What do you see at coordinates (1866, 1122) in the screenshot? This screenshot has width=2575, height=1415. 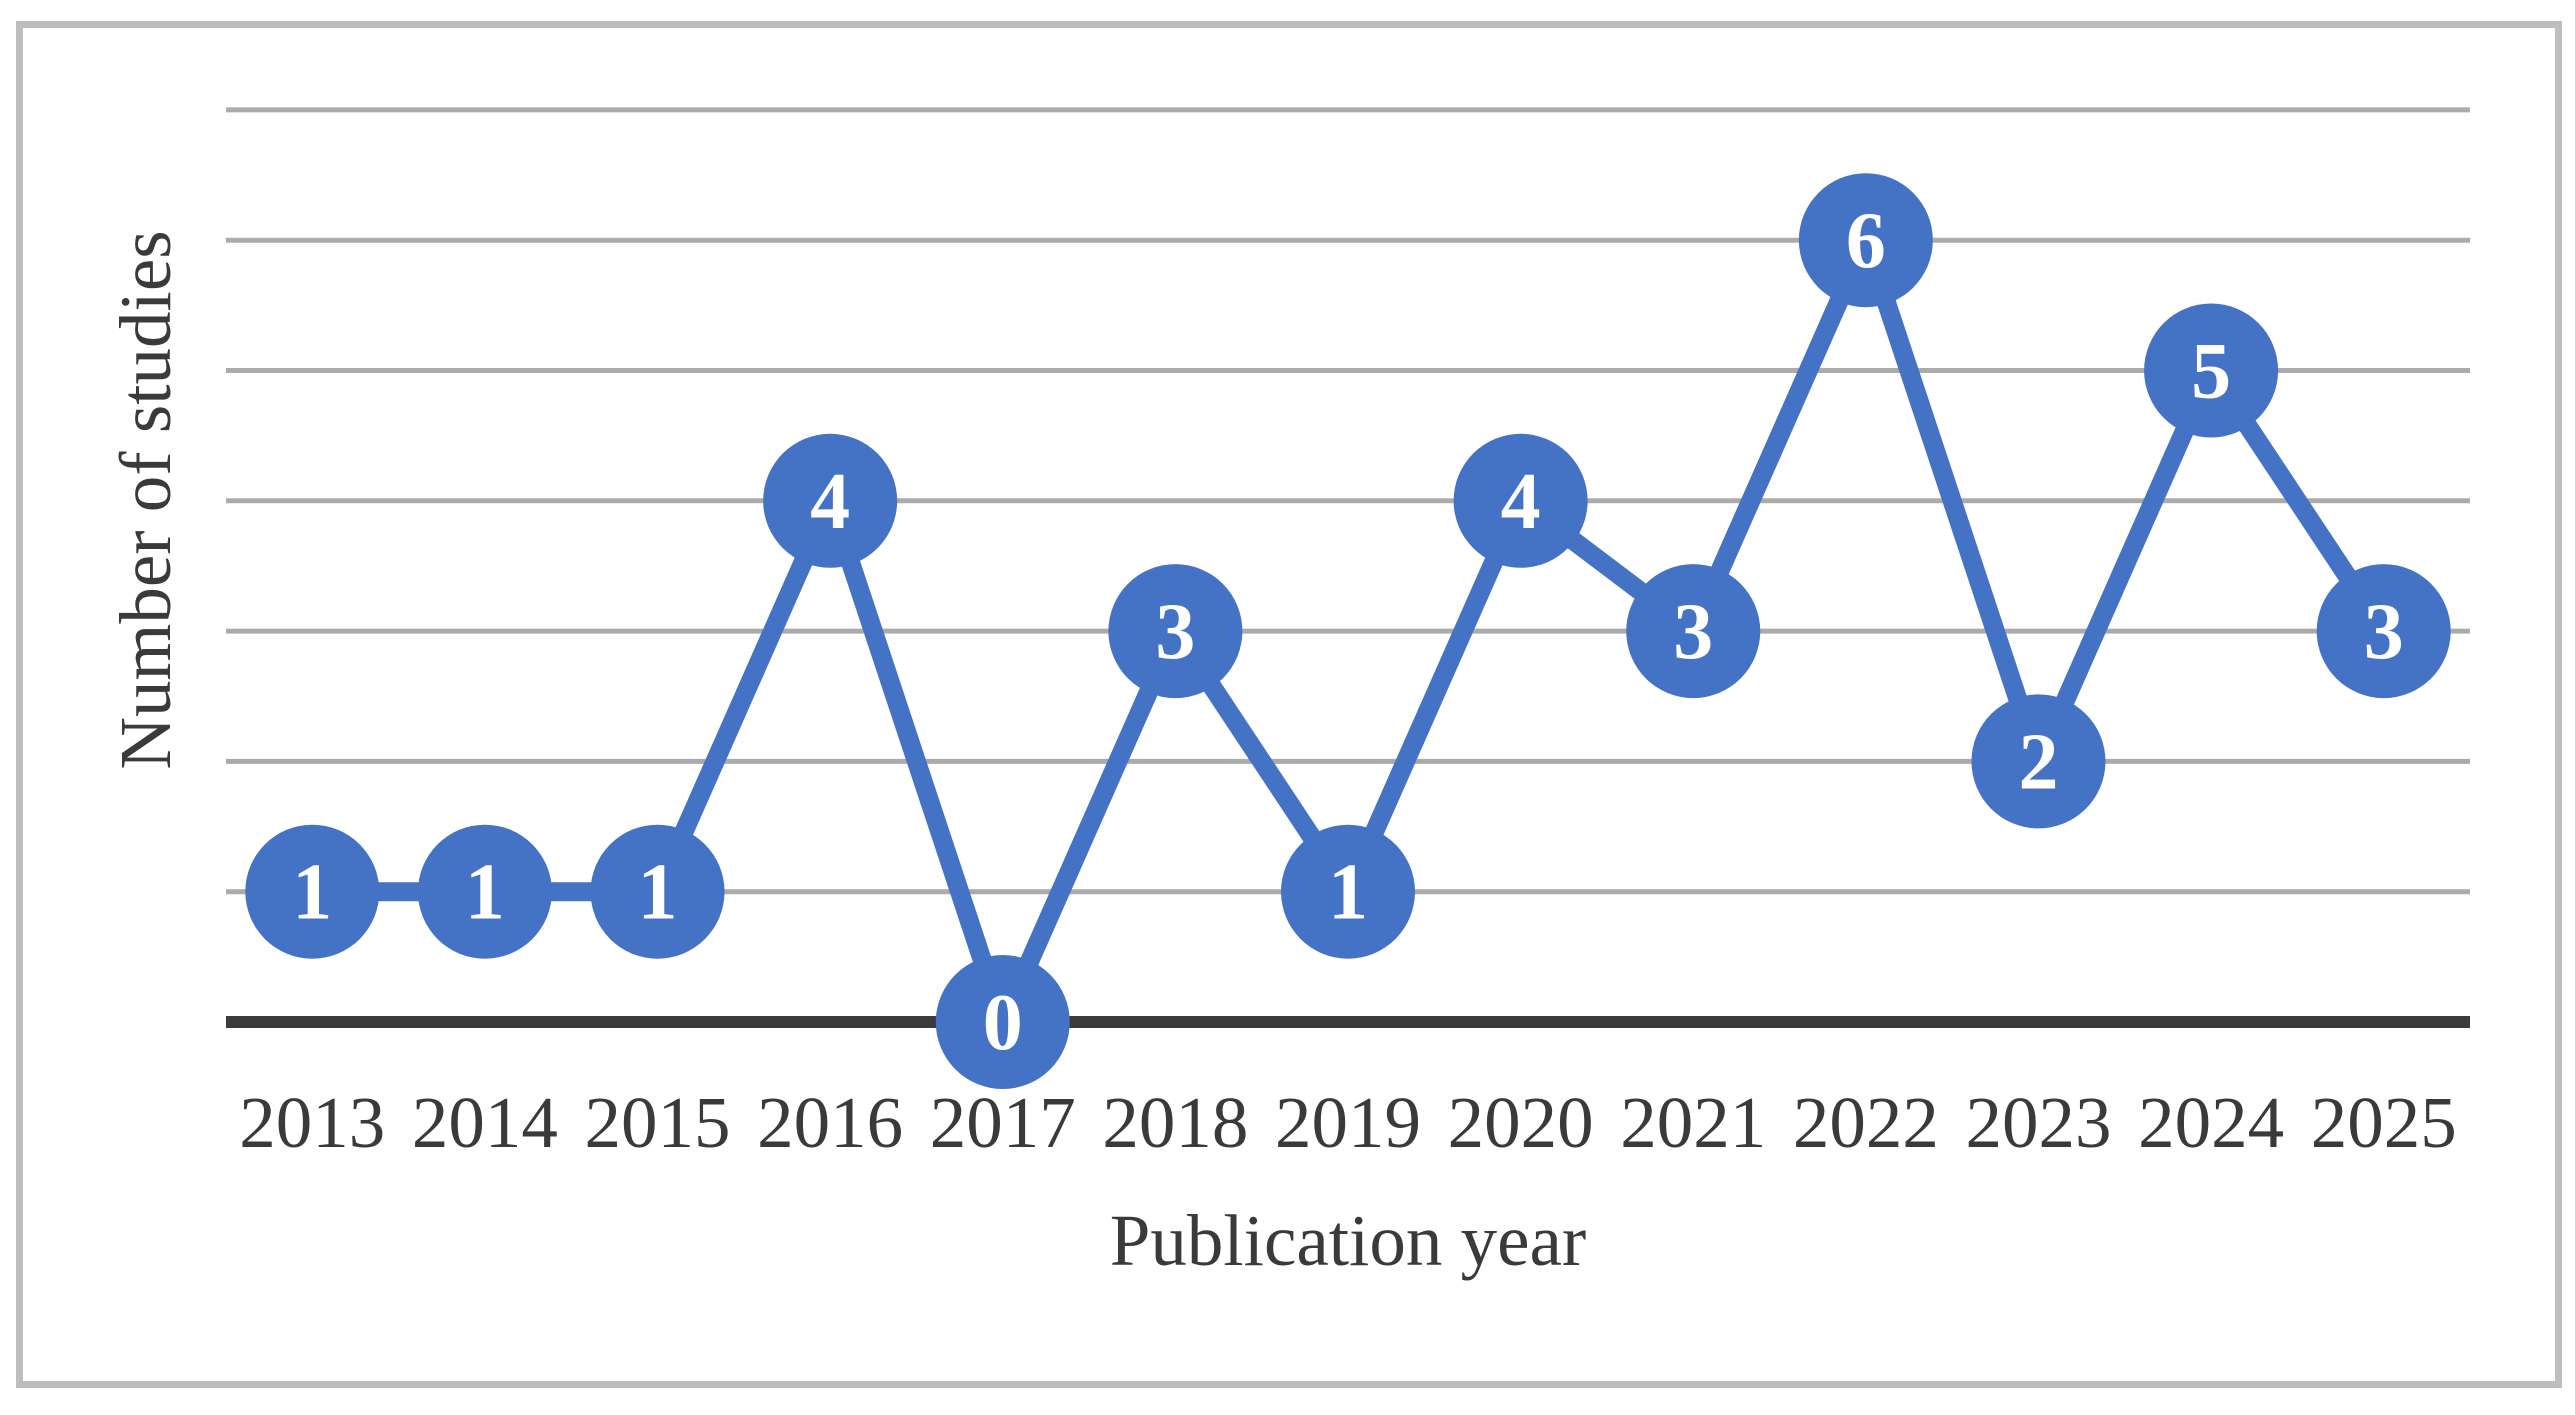 I see `x-tick-label: 2022` at bounding box center [1866, 1122].